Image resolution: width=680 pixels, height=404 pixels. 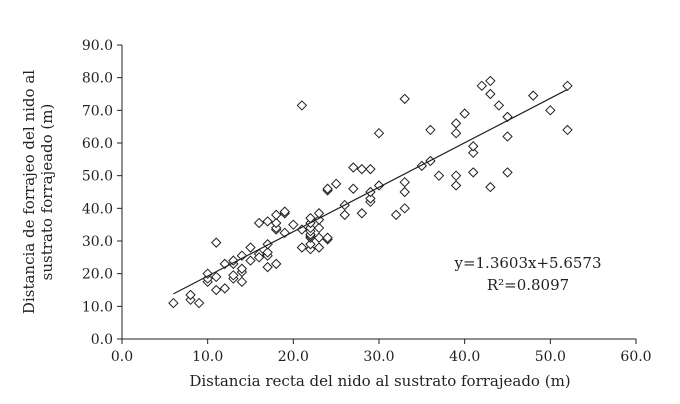 What do you see at coordinates (97, 79) in the screenshot?
I see `y-tick-label: 80.0` at bounding box center [97, 79].